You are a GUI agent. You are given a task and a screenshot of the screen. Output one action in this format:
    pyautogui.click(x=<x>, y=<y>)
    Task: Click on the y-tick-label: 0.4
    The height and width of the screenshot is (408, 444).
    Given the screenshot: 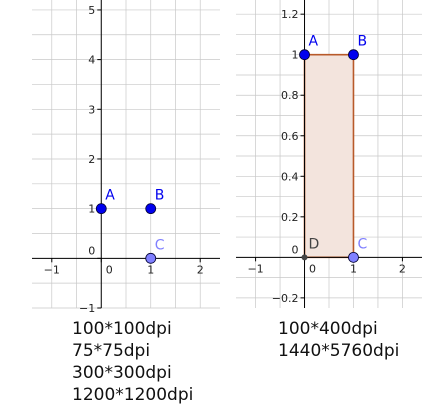 What is the action you would take?
    pyautogui.click(x=290, y=176)
    